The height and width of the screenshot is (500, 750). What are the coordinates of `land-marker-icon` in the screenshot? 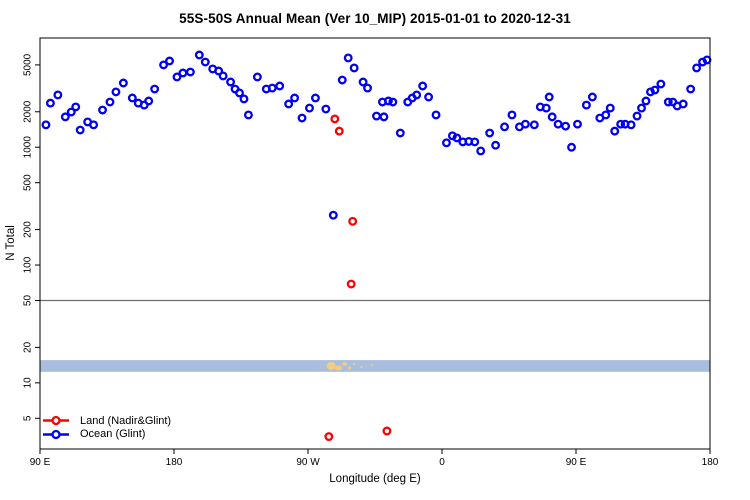 It's located at (56, 421).